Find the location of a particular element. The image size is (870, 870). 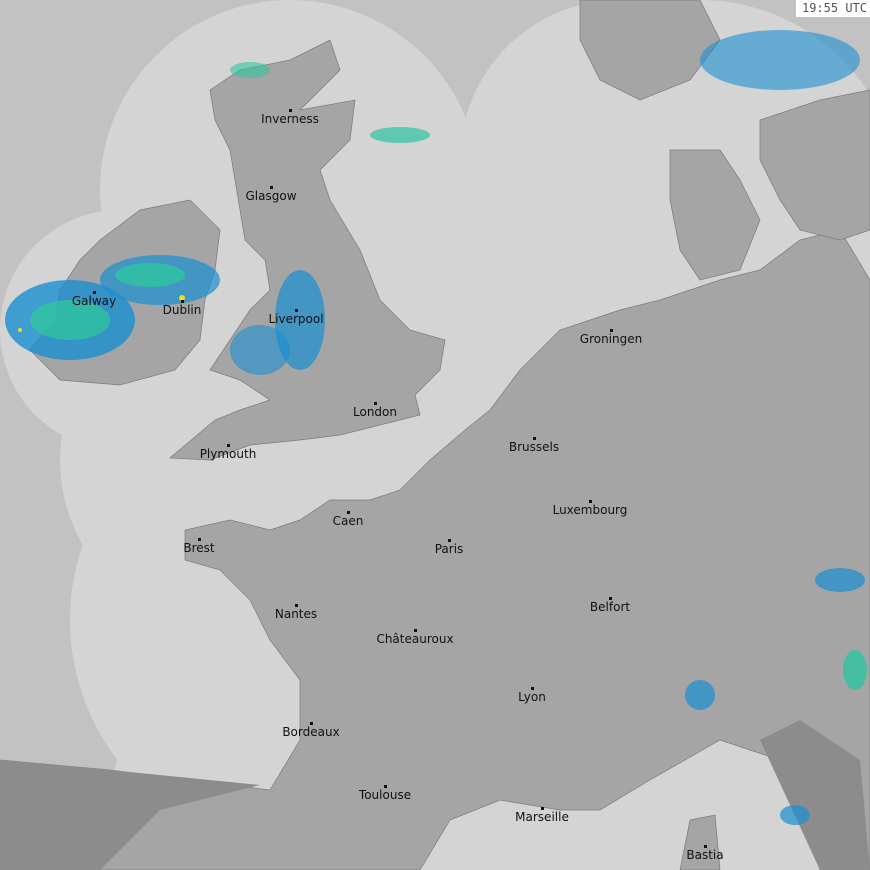

city-label: Belfort is located at coordinates (610, 607).